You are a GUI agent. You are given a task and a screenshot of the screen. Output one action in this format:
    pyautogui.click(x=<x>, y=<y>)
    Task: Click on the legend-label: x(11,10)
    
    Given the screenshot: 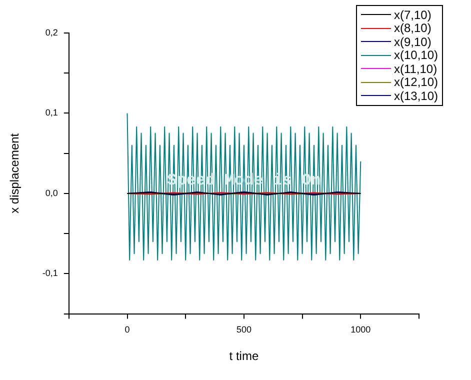 What is the action you would take?
    pyautogui.click(x=416, y=69)
    